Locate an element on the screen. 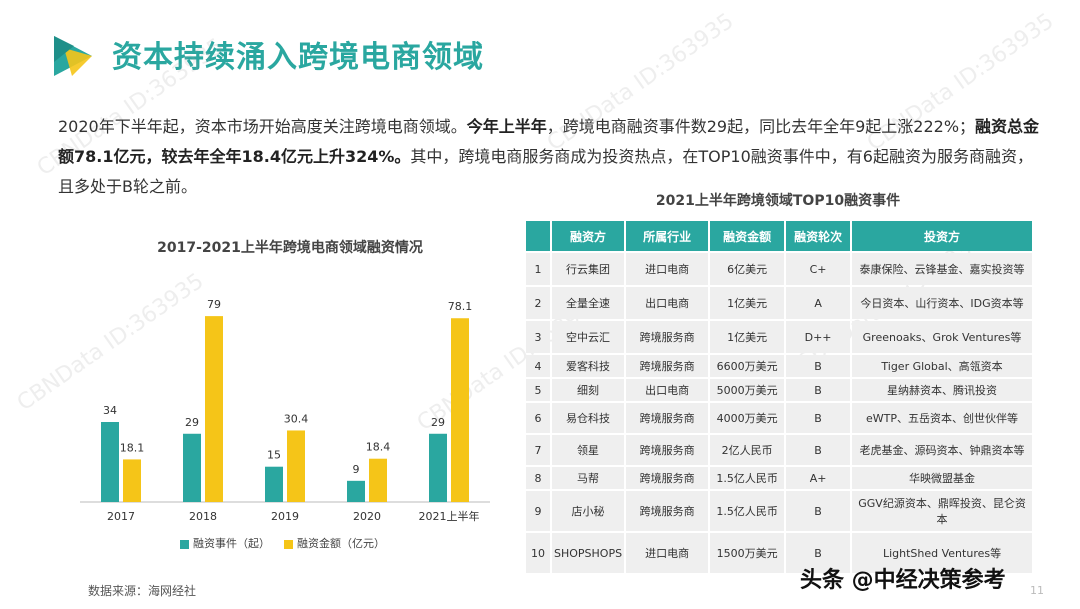 This screenshot has width=1080, height=609. table-cell: 进口电商 is located at coordinates (667, 269).